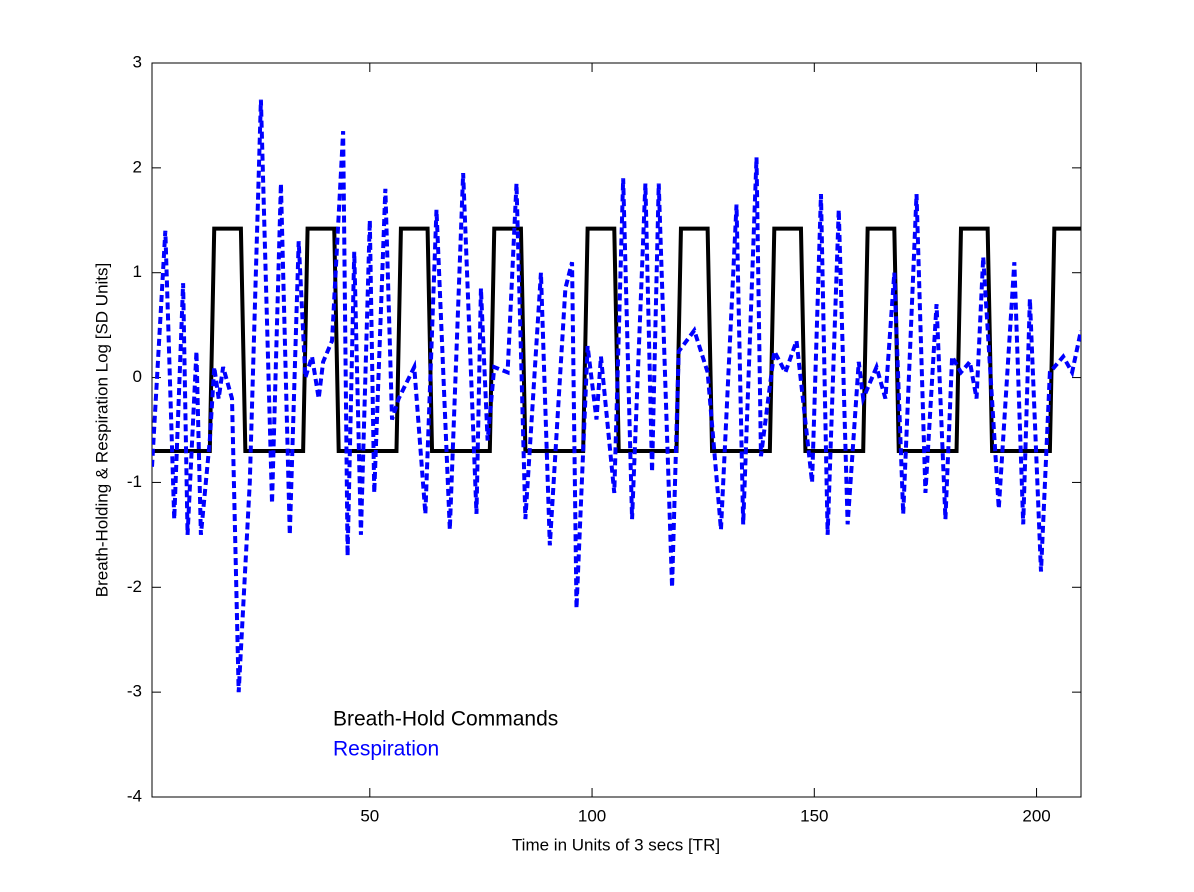 The width and height of the screenshot is (1194, 892). Describe the element at coordinates (137, 271) in the screenshot. I see `y-tick-label: 1` at that location.